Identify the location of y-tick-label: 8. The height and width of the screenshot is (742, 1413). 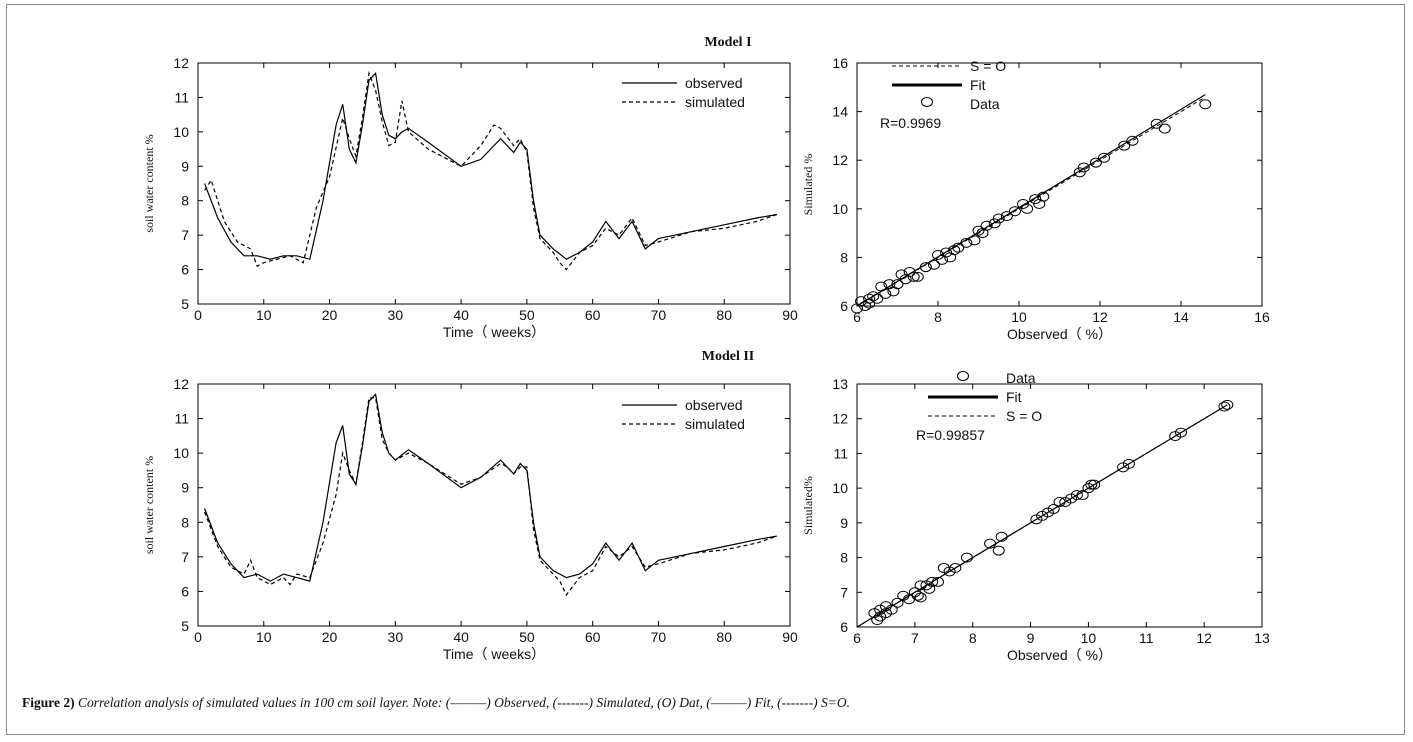
(185, 201).